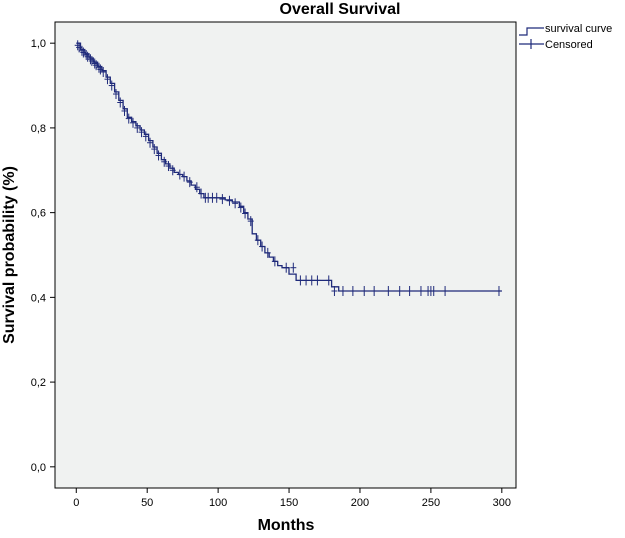 Image resolution: width=625 pixels, height=538 pixels. I want to click on x-tick-label: 150, so click(289, 503).